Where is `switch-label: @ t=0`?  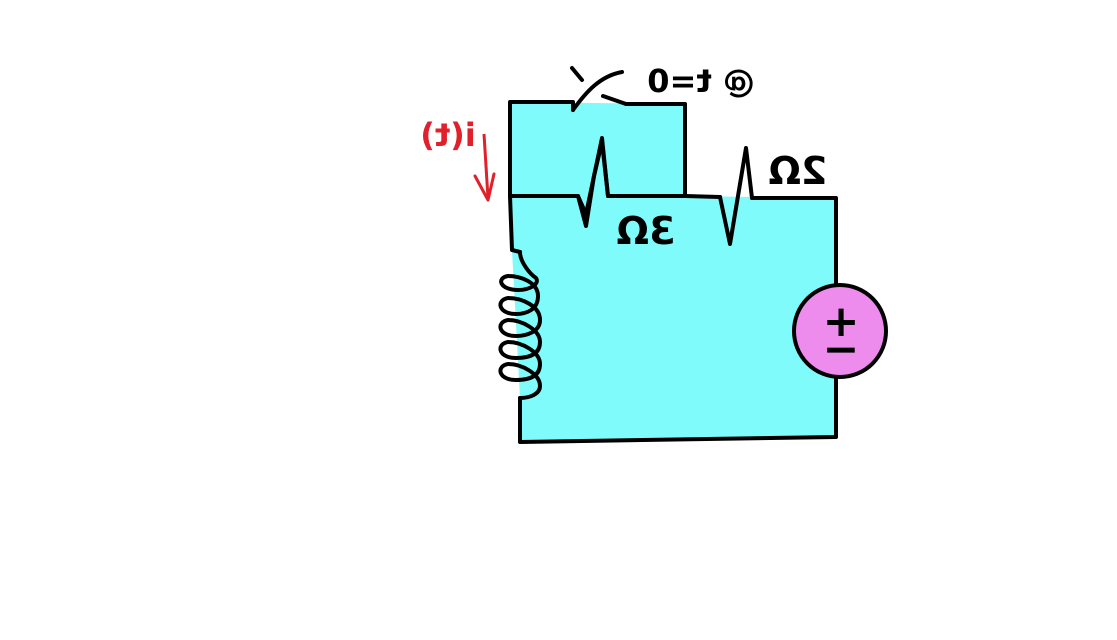 switch-label: @ t=0 is located at coordinates (701, 81).